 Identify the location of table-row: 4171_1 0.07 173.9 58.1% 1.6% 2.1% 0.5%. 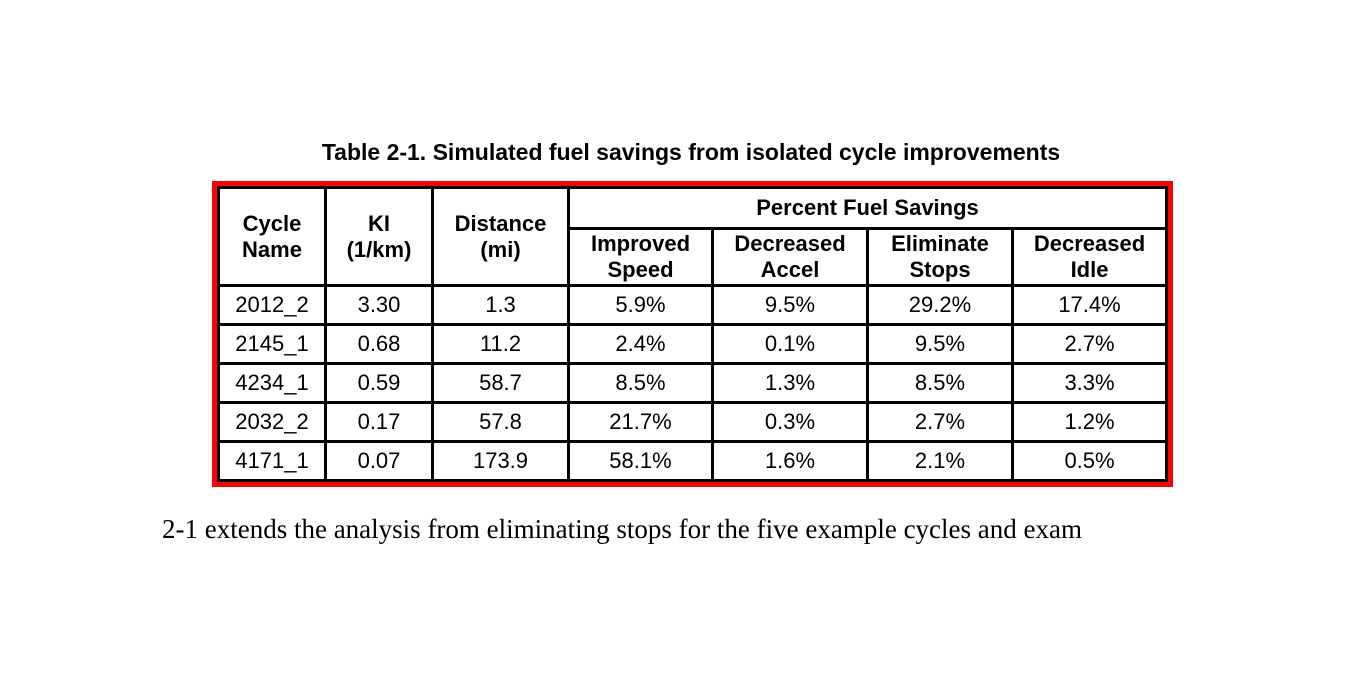
(693, 461).